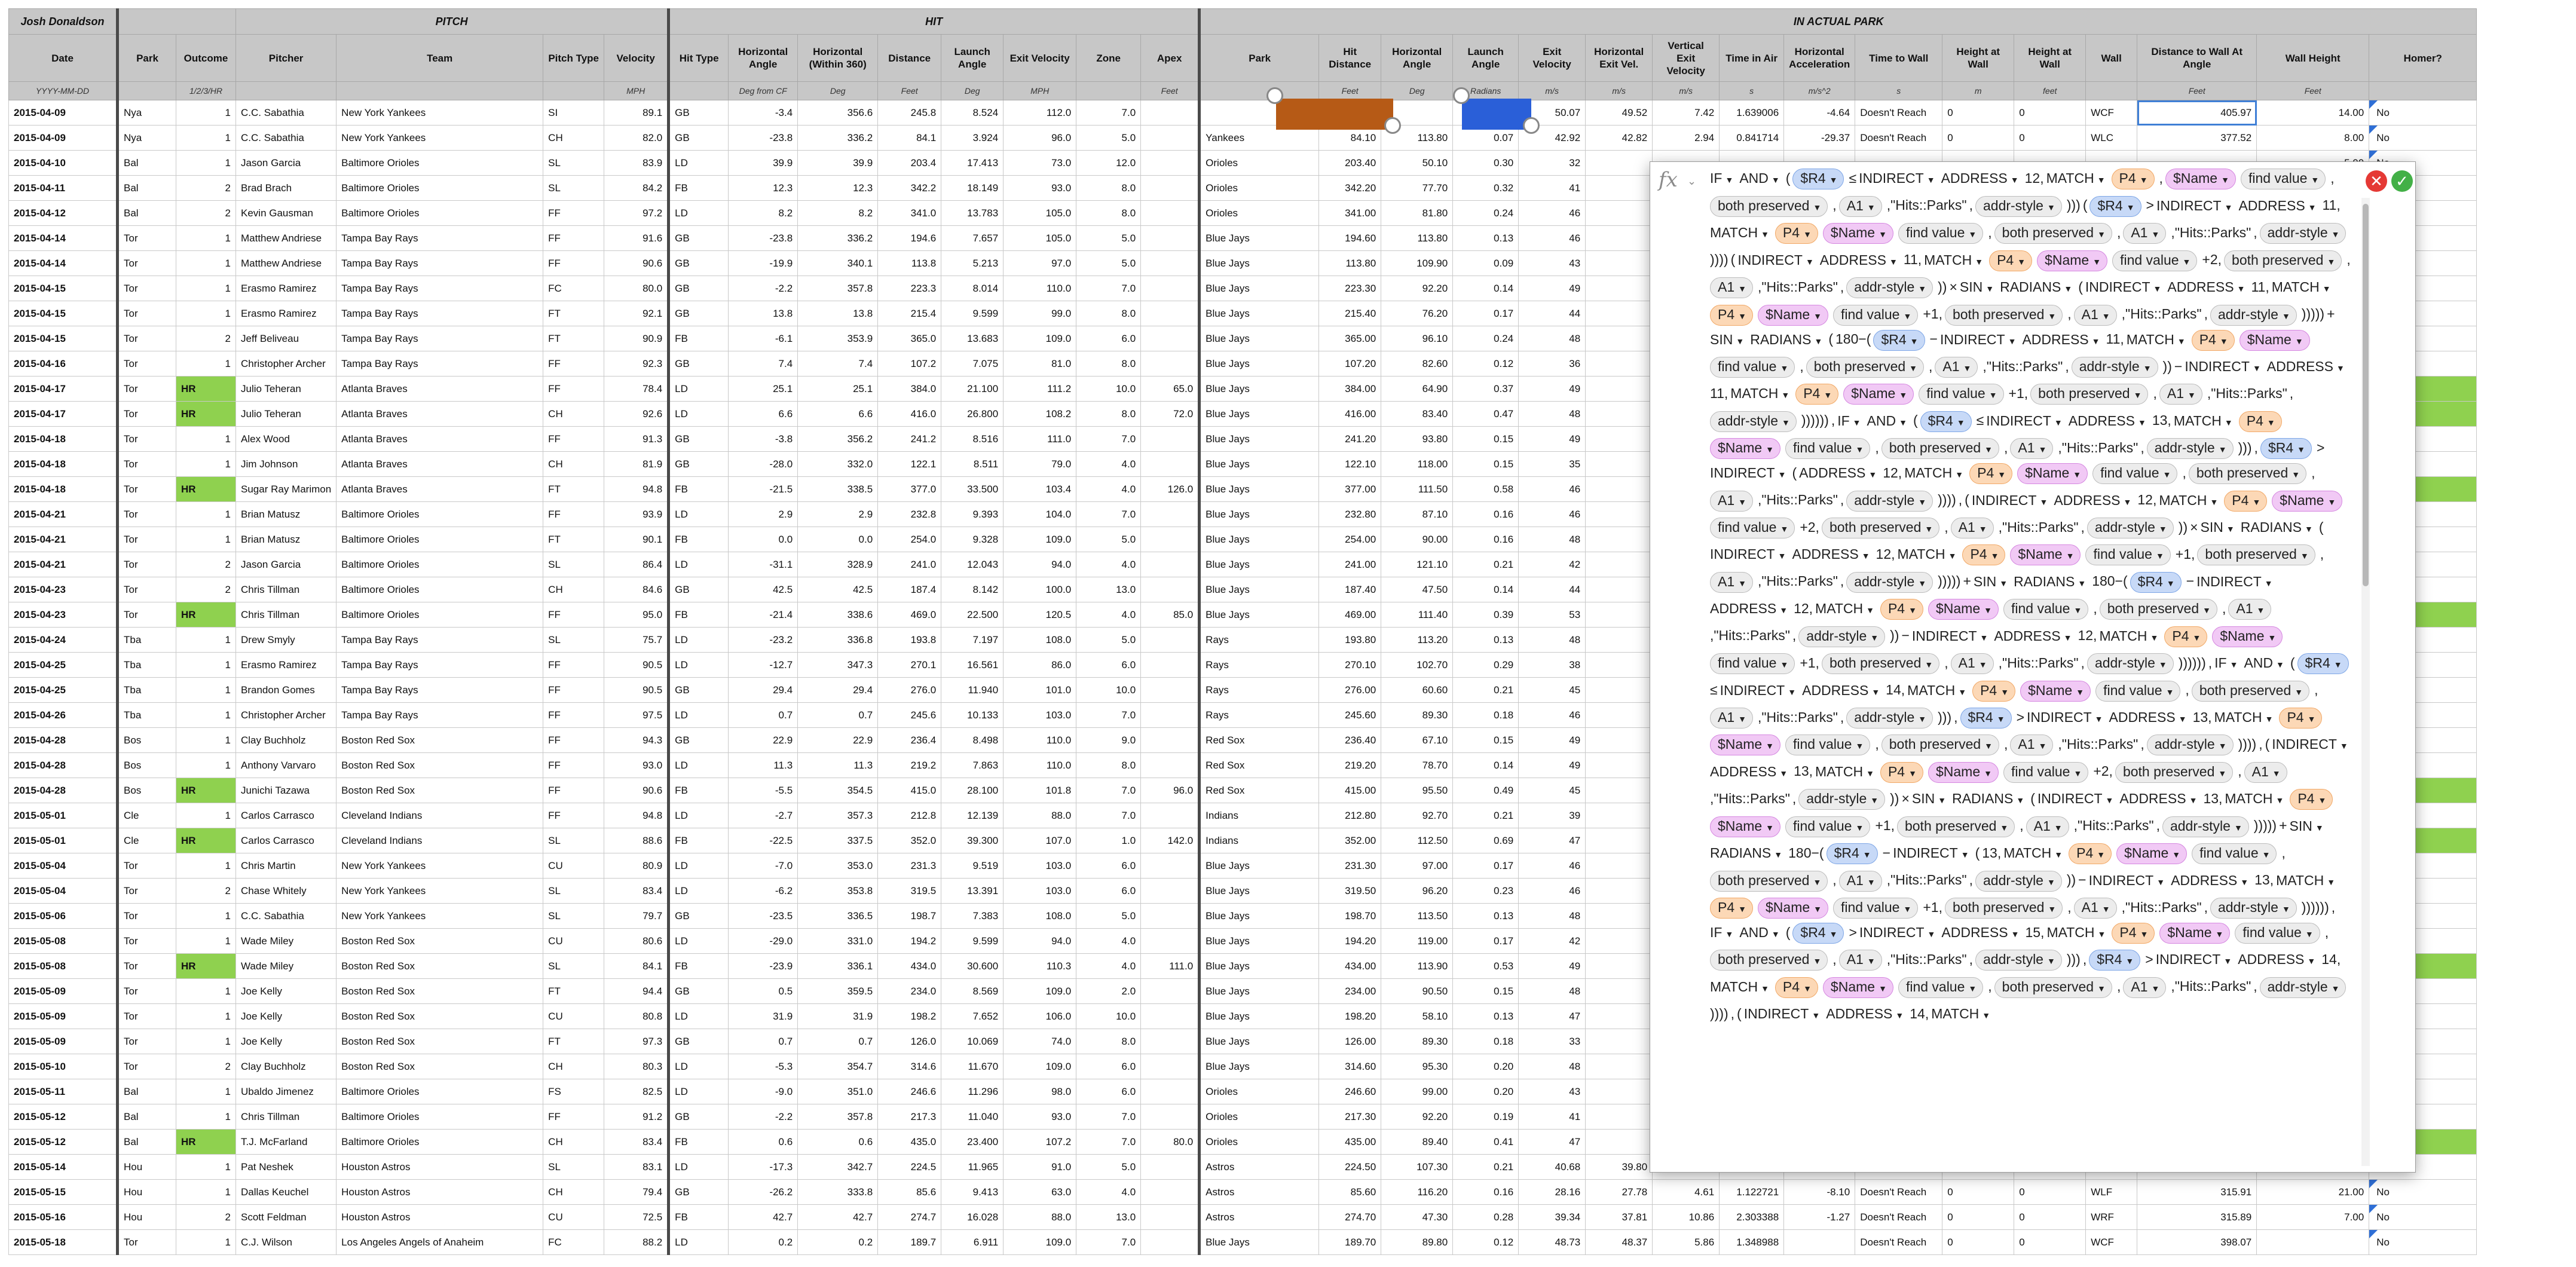 This screenshot has height=1267, width=2576. What do you see at coordinates (637, 891) in the screenshot?
I see `cell-vel: 83.4` at bounding box center [637, 891].